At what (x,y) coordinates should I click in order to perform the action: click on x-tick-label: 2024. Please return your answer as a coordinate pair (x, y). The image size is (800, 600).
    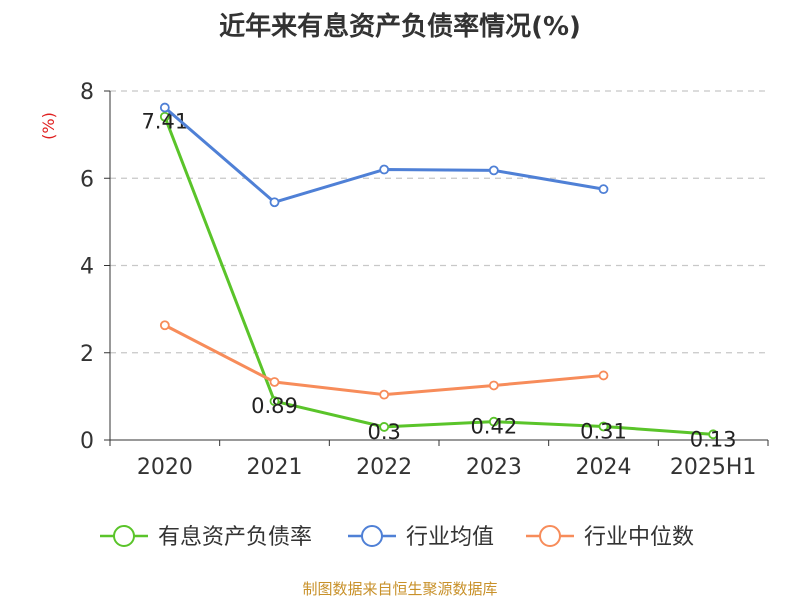
    Looking at the image, I should click on (604, 467).